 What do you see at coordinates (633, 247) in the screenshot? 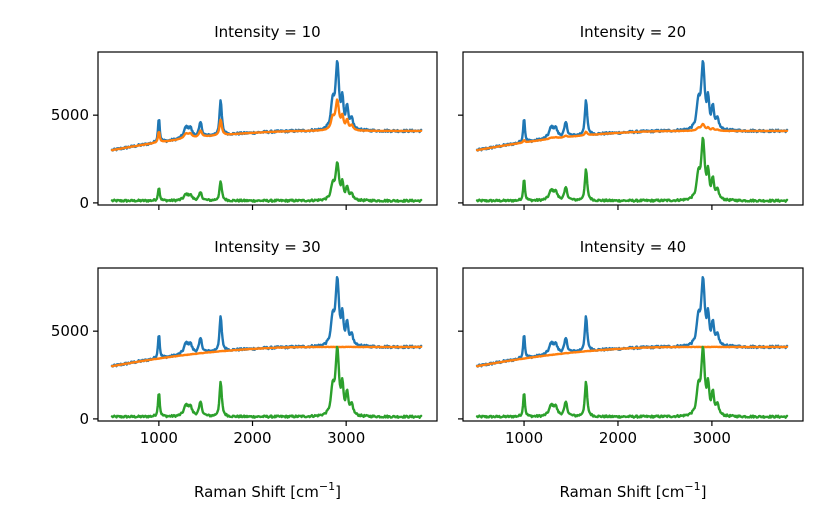
I see `panel-title: Intensity = 40` at bounding box center [633, 247].